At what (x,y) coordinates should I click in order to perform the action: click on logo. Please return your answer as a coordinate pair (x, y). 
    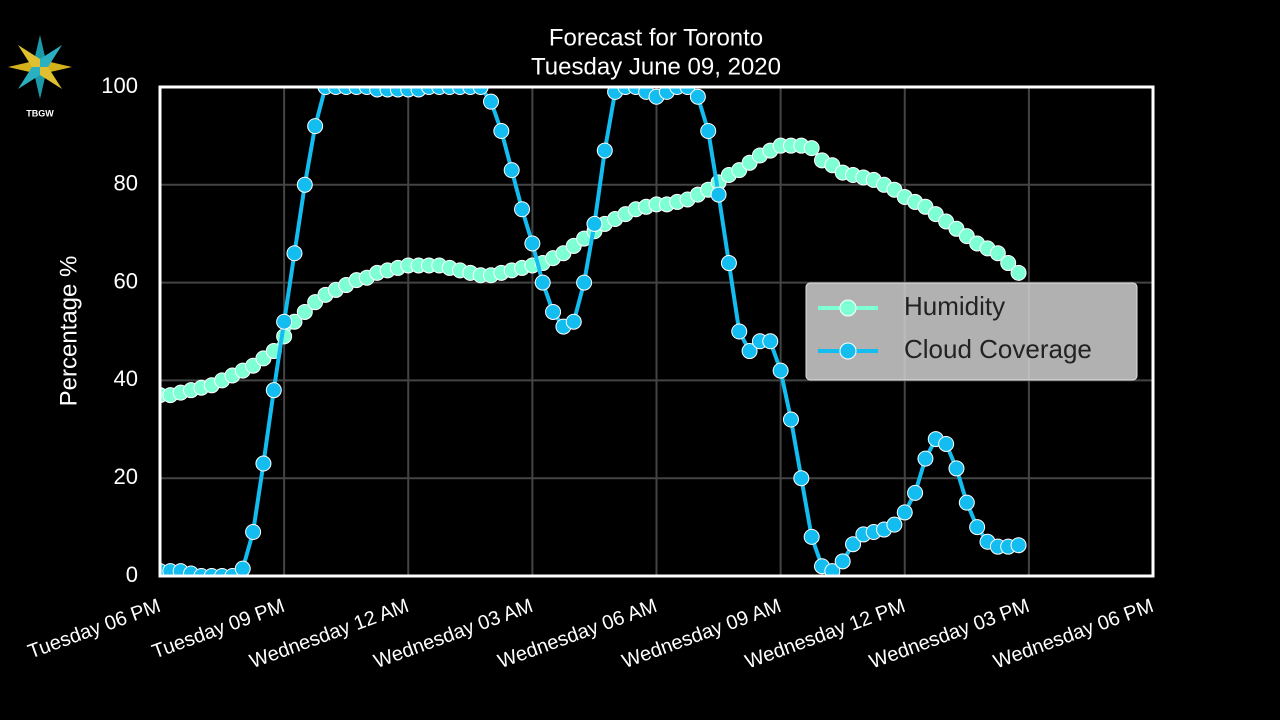
    Looking at the image, I should click on (40, 67).